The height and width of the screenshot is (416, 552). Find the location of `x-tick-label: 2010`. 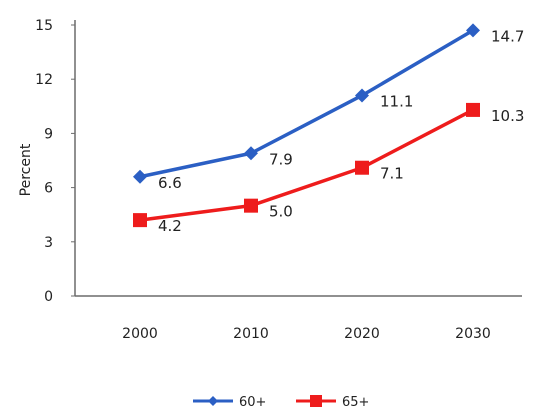

x-tick-label: 2010 is located at coordinates (251, 334).